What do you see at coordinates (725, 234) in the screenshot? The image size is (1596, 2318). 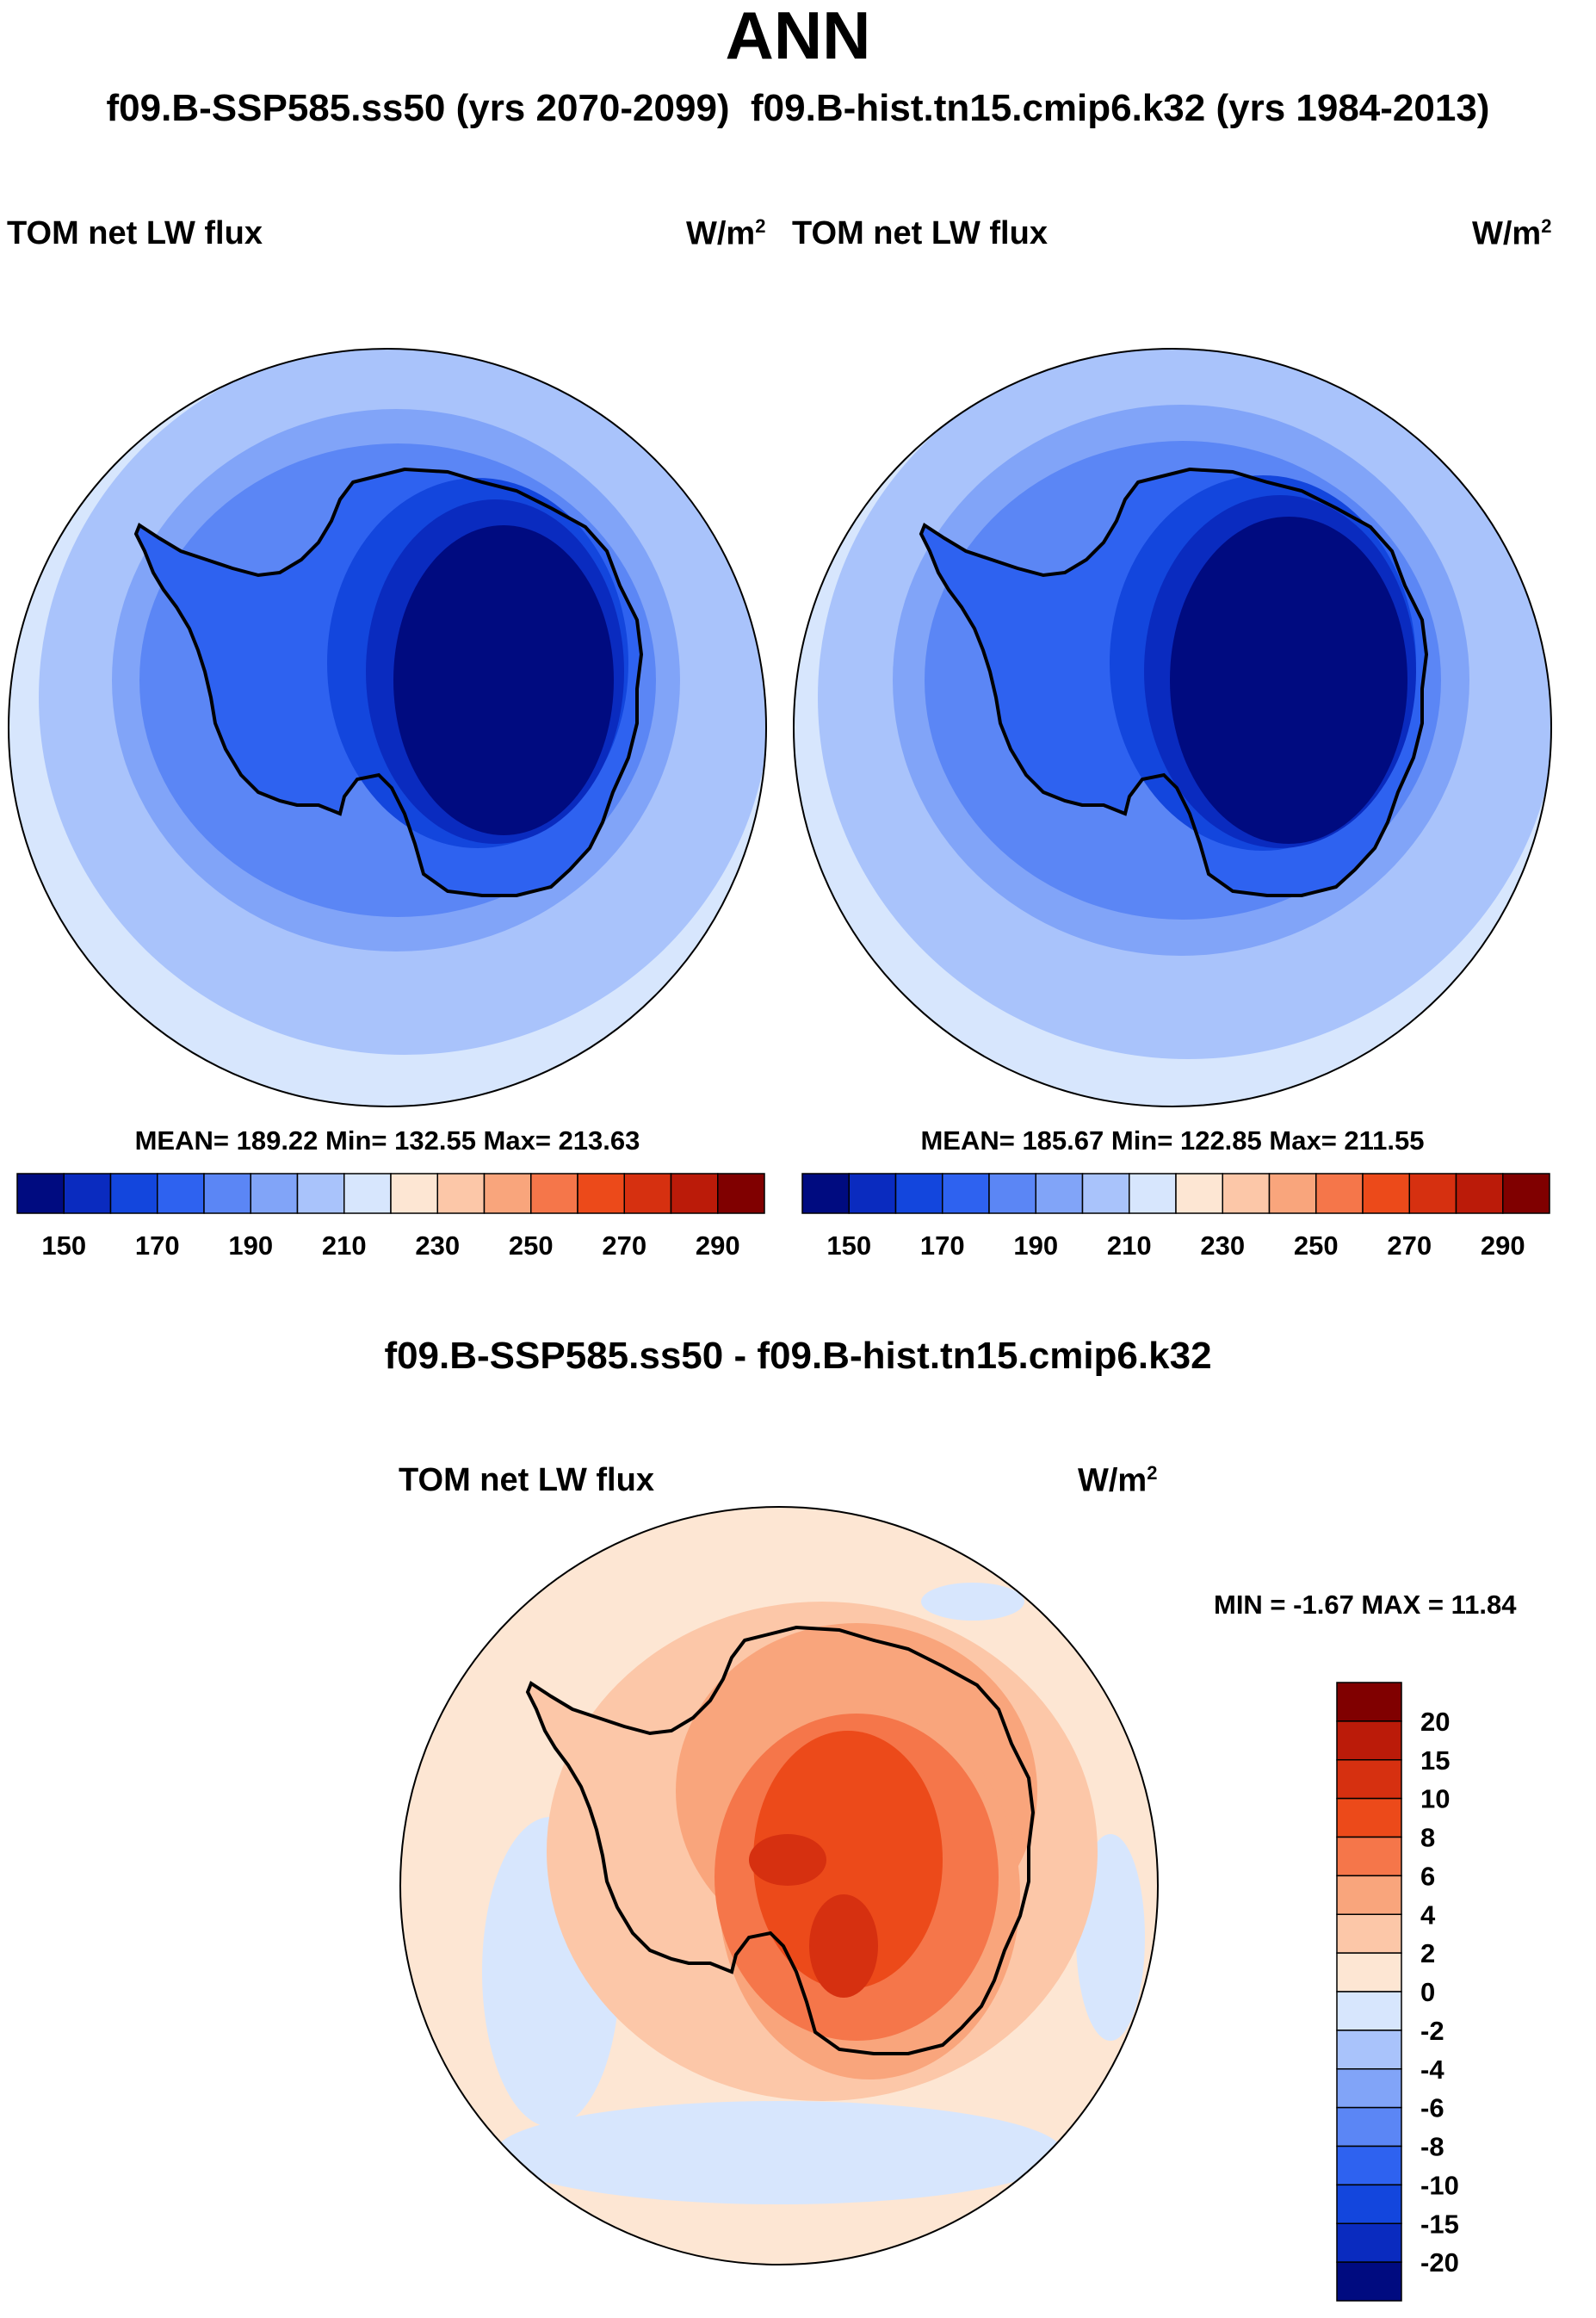 I see `case-panel-units: W/m2` at bounding box center [725, 234].